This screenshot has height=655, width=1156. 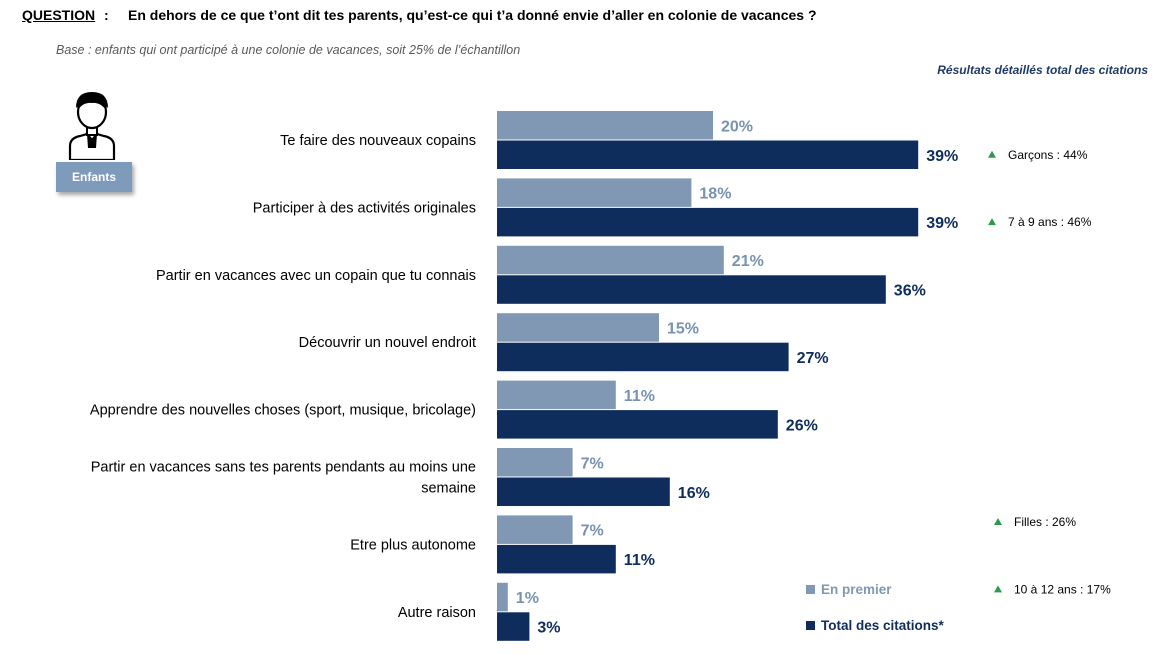 What do you see at coordinates (715, 194) in the screenshot?
I see `data-label-en-premier: 18%` at bounding box center [715, 194].